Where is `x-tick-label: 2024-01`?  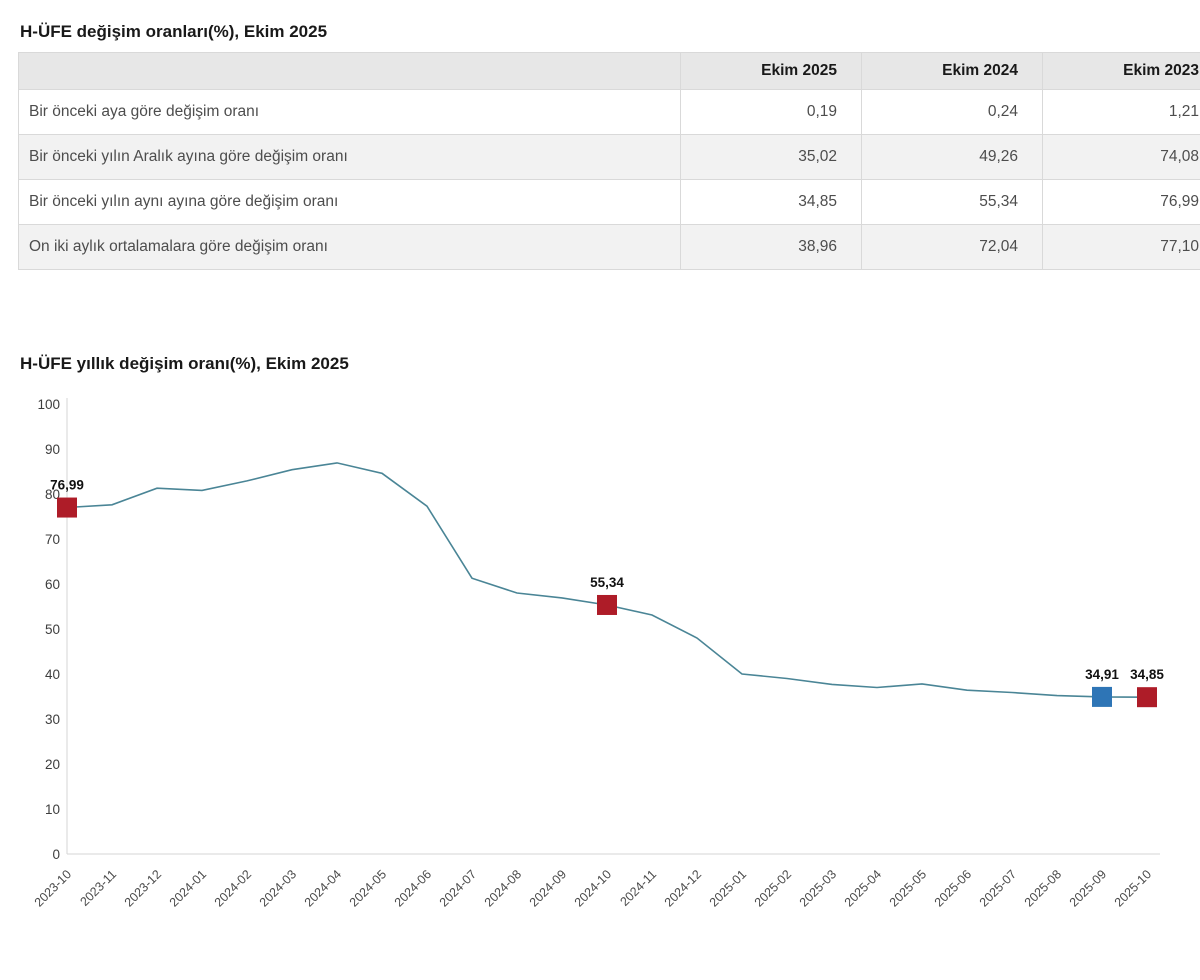
x-tick-label: 2024-01 is located at coordinates (188, 888).